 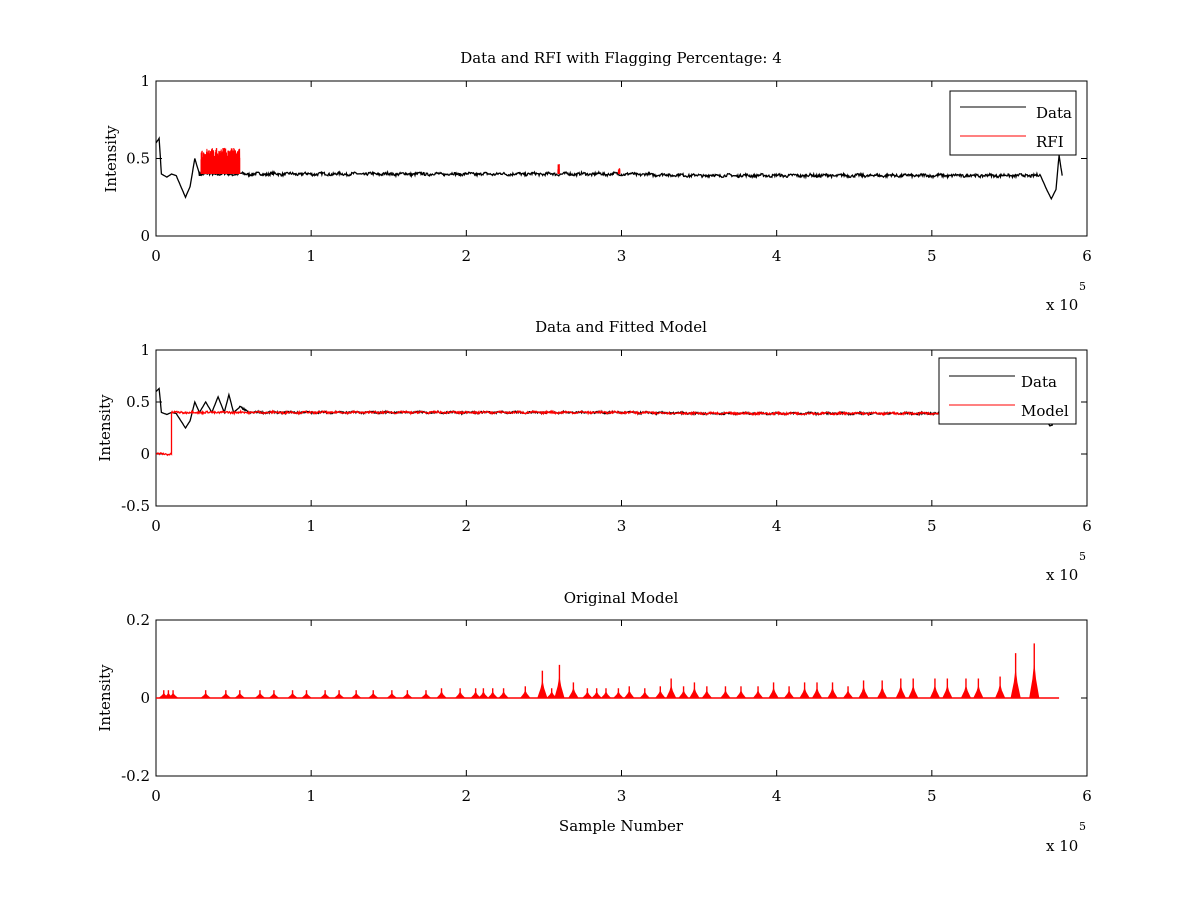 I want to click on panel-1-ylabel: Intensity, so click(x=111, y=159).